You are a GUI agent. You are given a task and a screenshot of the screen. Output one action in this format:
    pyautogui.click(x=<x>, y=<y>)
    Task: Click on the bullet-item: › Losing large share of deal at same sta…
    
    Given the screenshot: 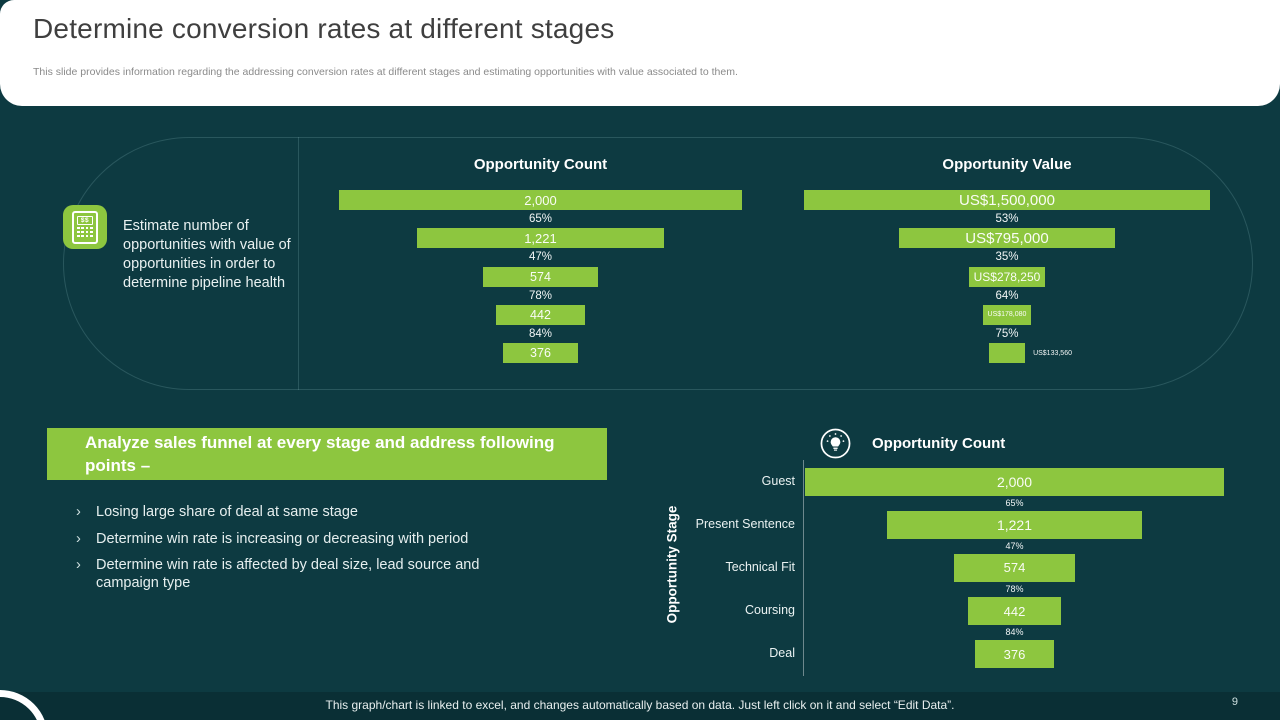 What is the action you would take?
    pyautogui.click(x=286, y=512)
    